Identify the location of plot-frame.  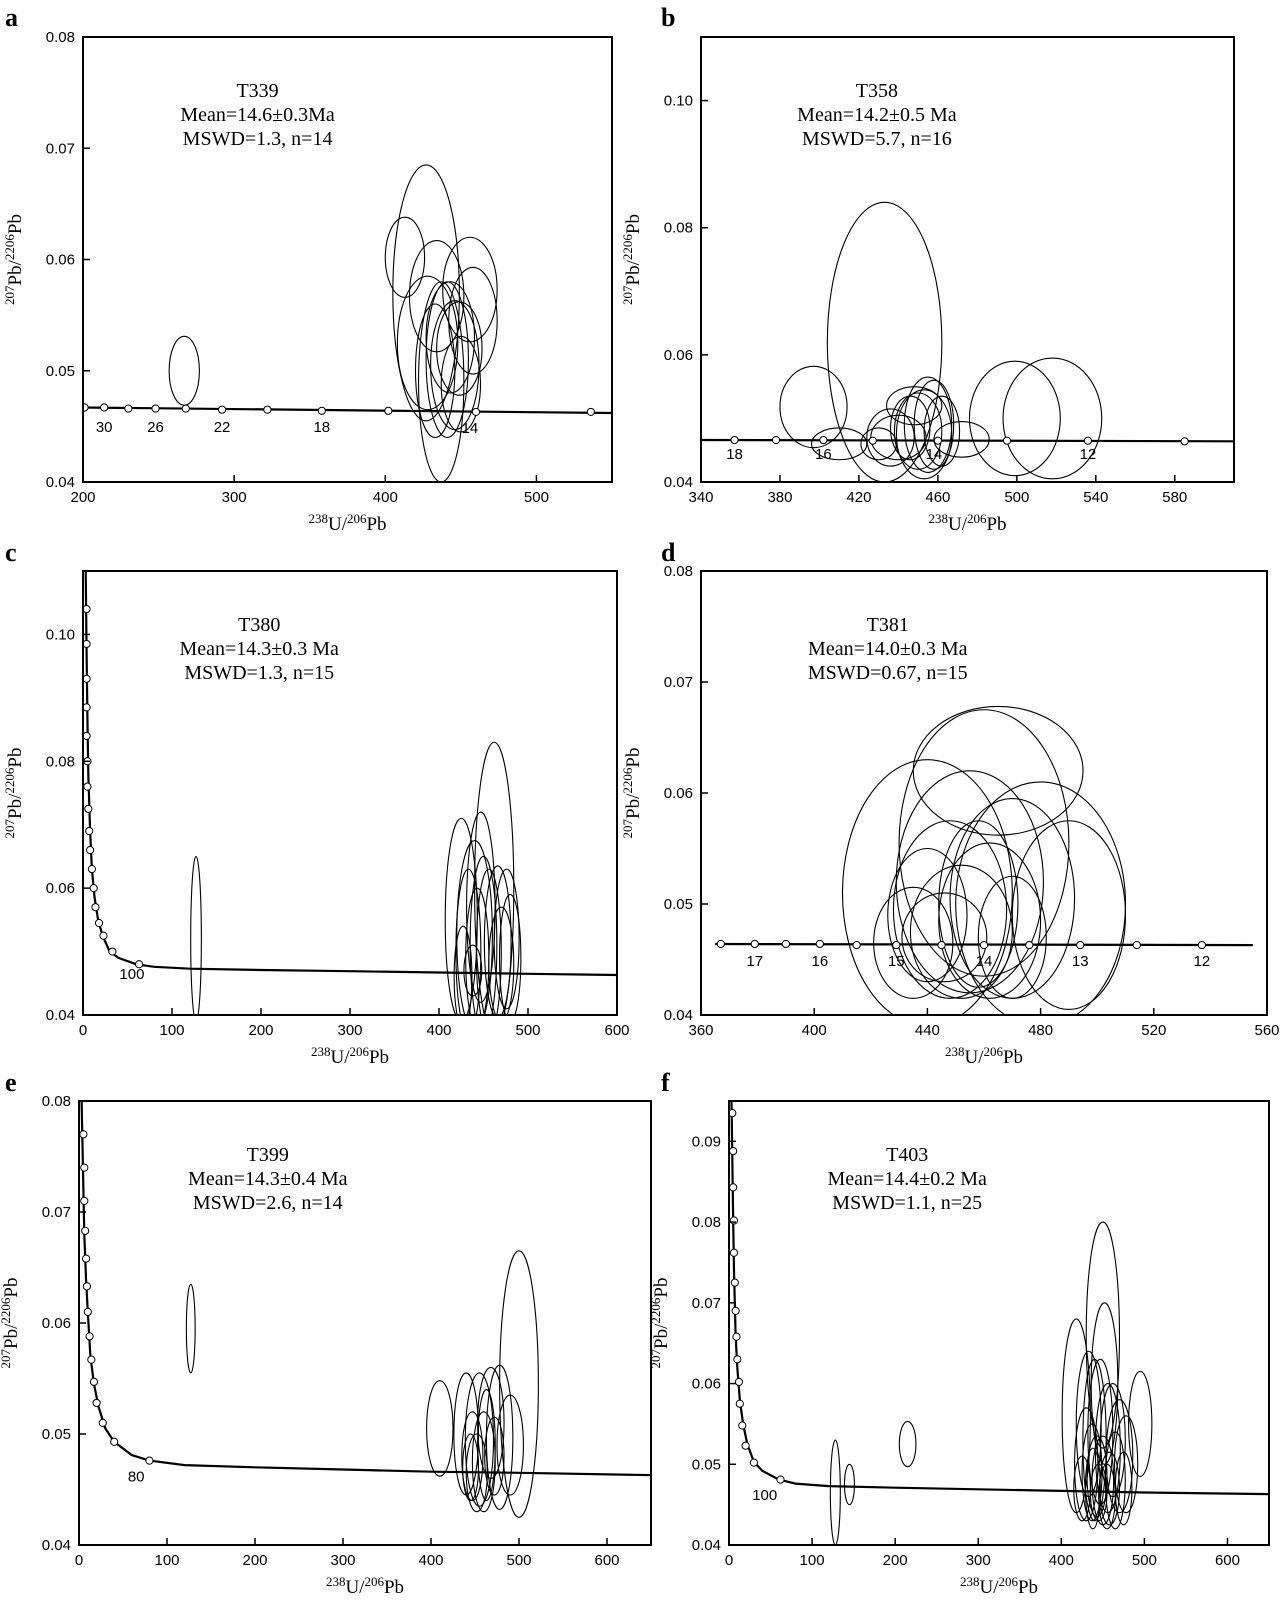
(347, 259).